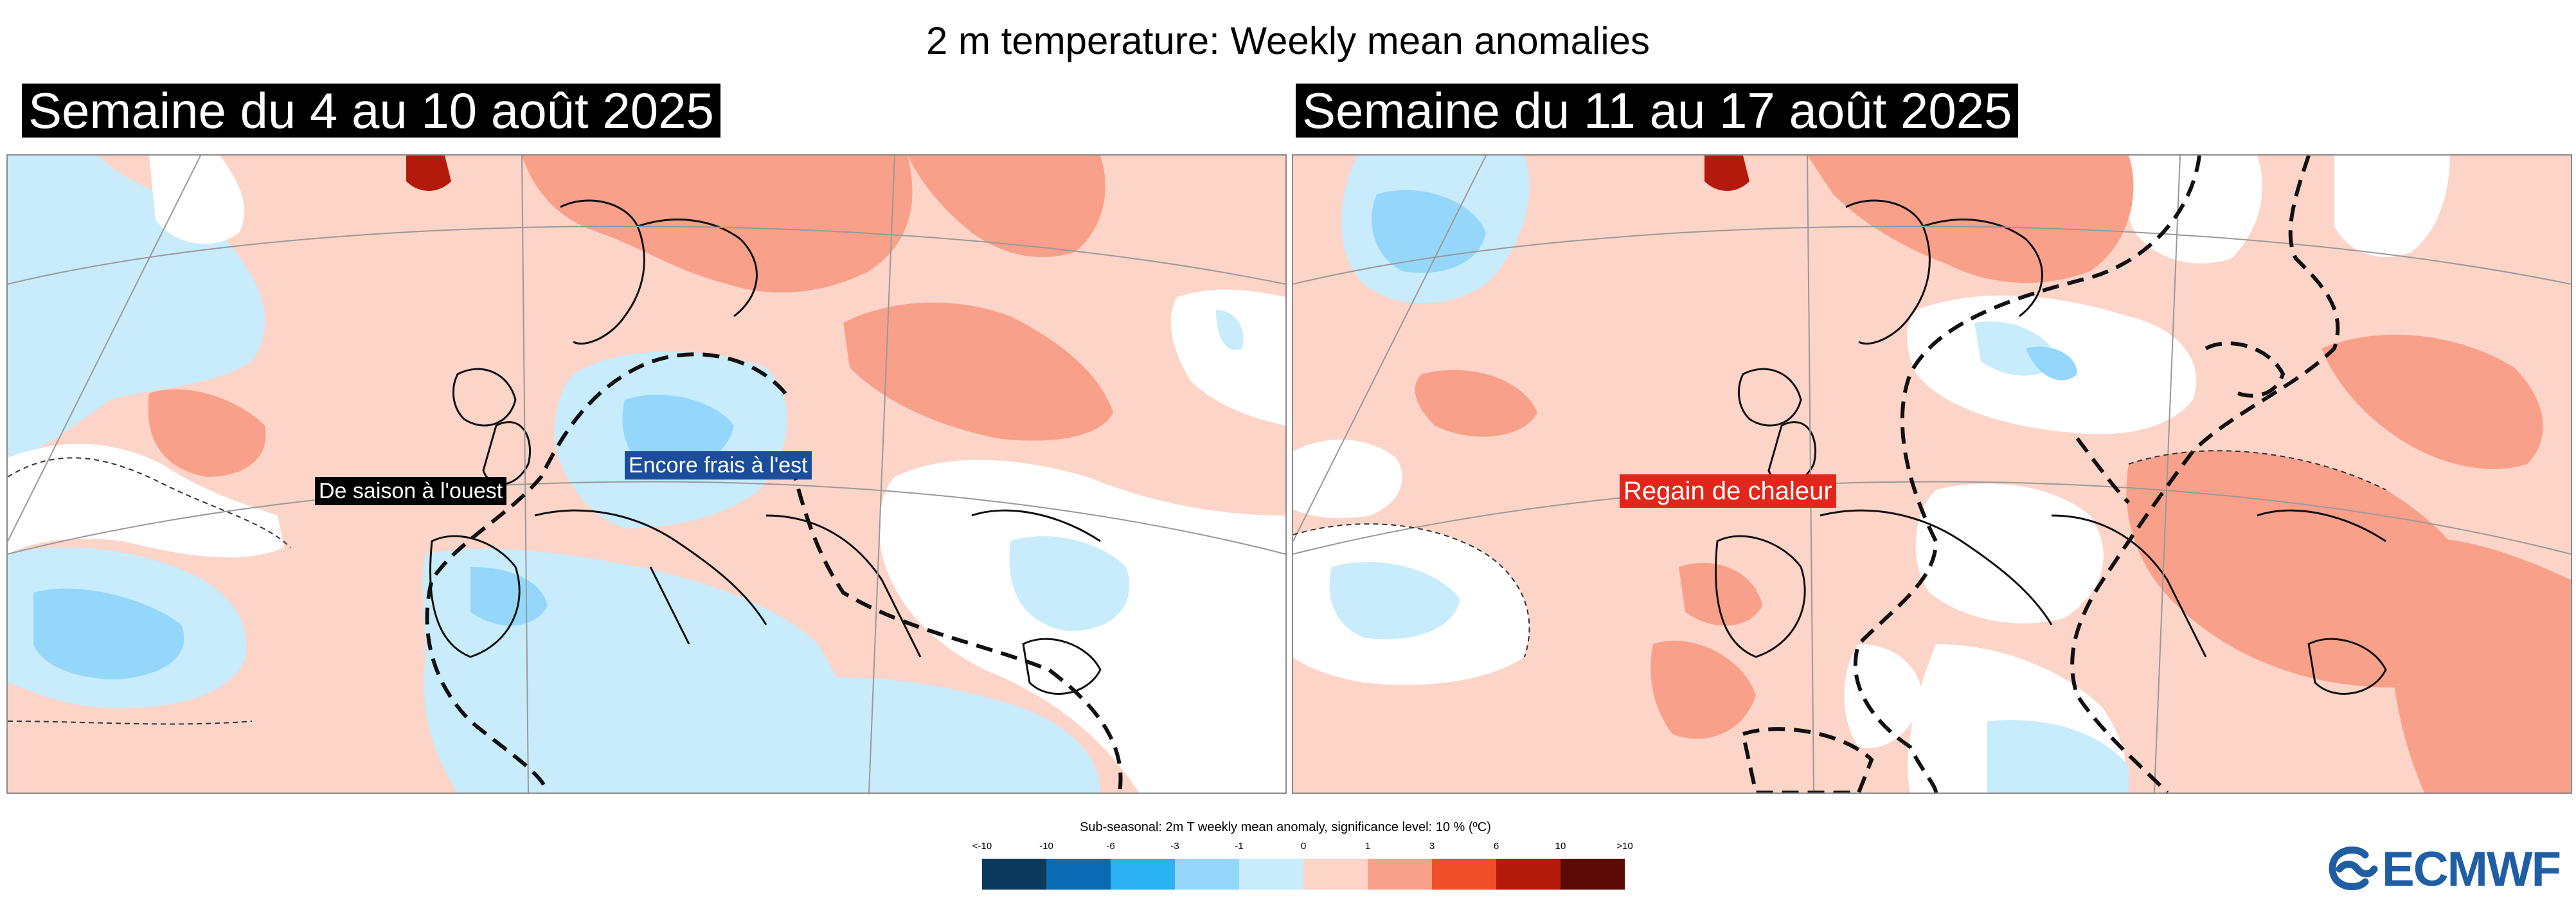  I want to click on ecmwf-logo-icon, so click(2353, 868).